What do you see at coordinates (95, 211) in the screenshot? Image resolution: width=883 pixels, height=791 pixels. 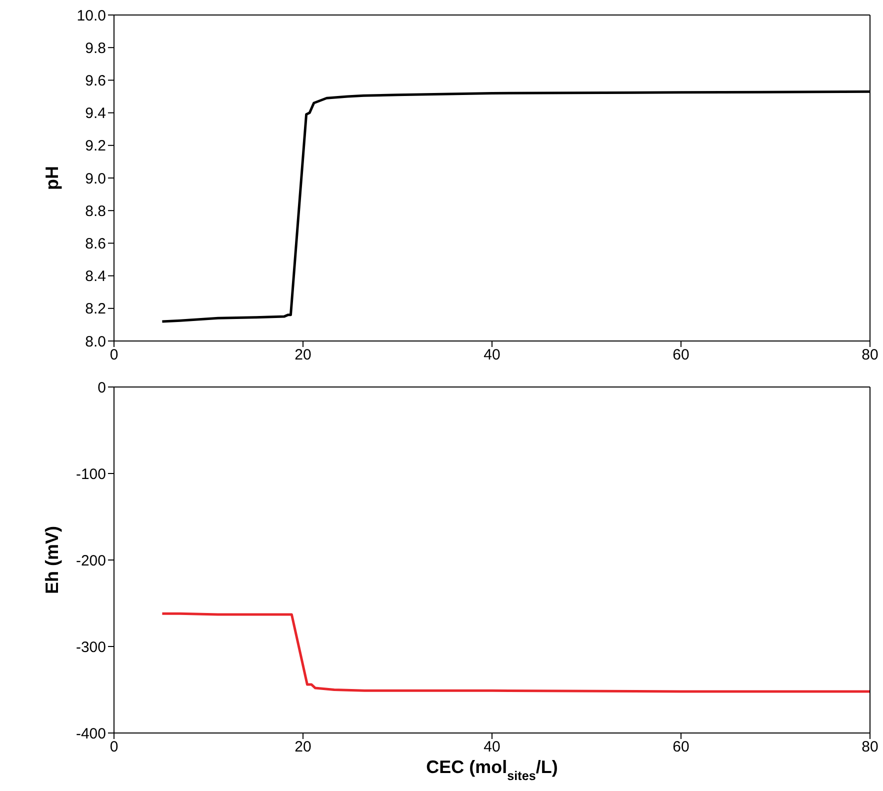 I see `y-tick-label: 8.8` at bounding box center [95, 211].